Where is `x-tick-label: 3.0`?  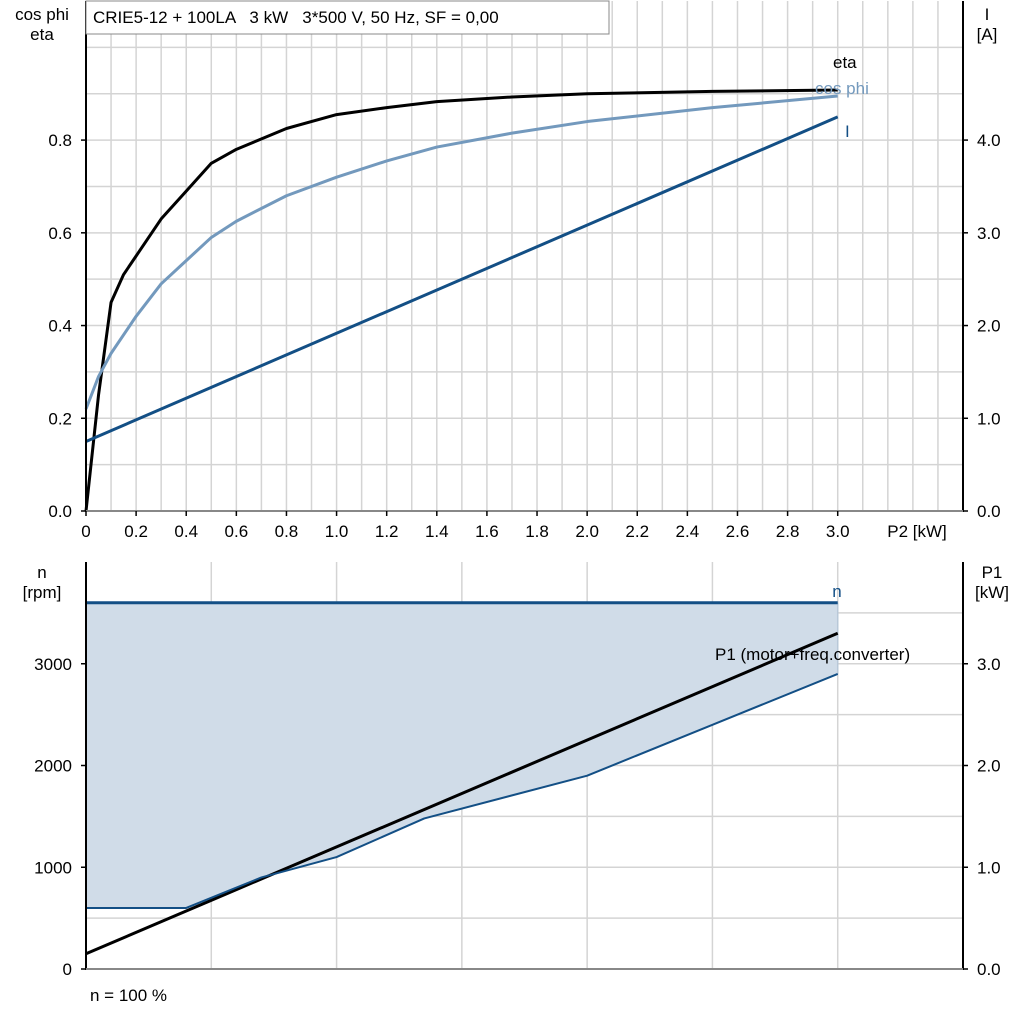
x-tick-label: 3.0 is located at coordinates (838, 531).